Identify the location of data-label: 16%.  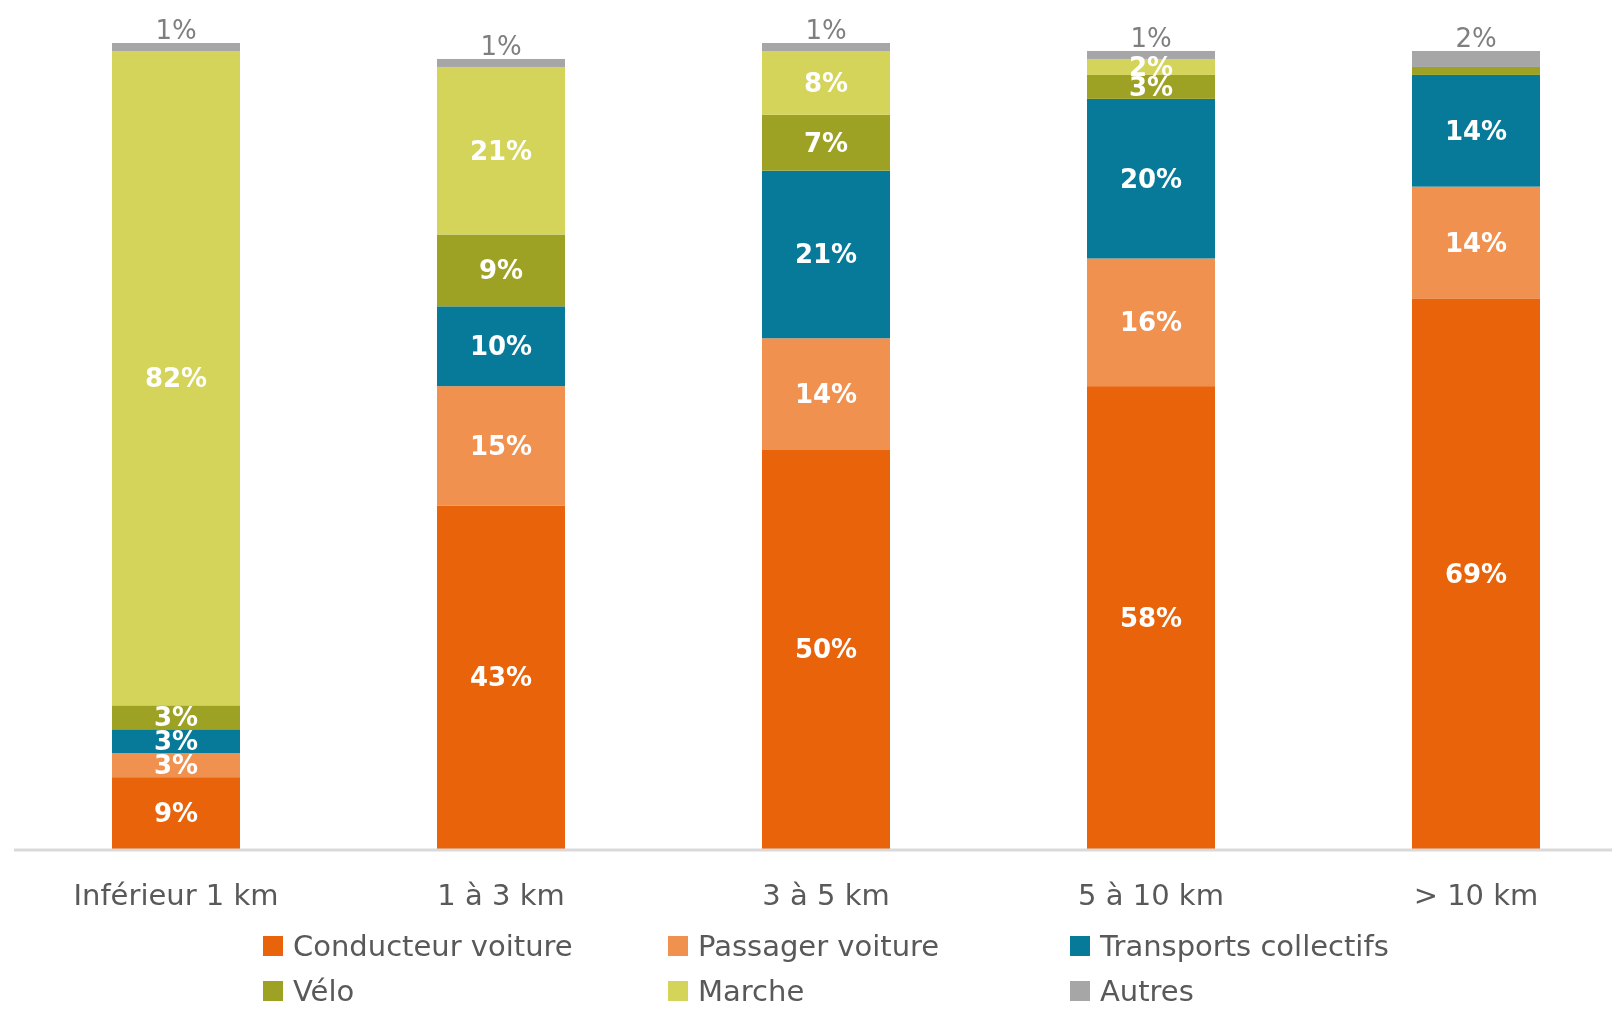
(1151, 322).